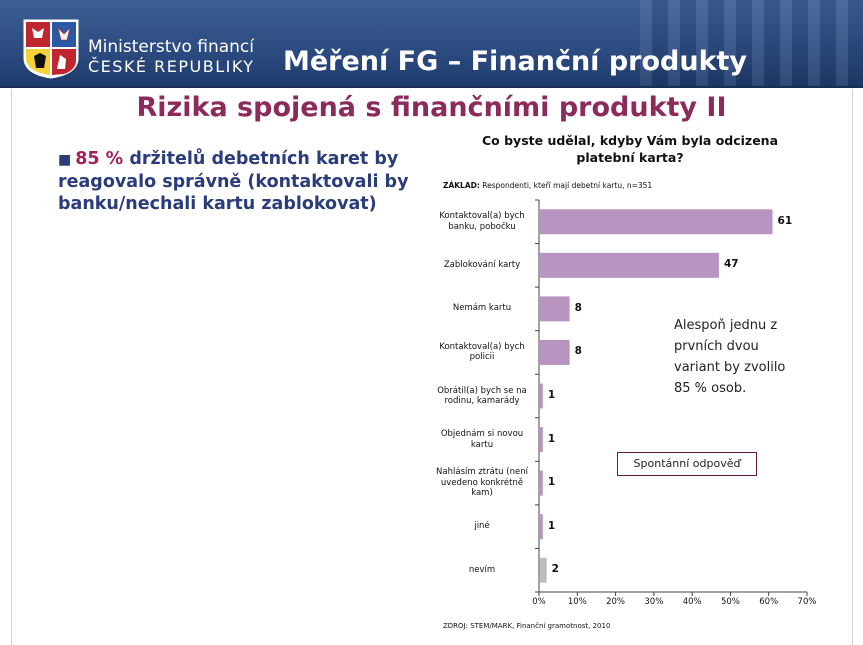 The height and width of the screenshot is (645, 863). Describe the element at coordinates (515, 61) in the screenshot. I see `header-title: Měření FG – Finanční produkty` at that location.